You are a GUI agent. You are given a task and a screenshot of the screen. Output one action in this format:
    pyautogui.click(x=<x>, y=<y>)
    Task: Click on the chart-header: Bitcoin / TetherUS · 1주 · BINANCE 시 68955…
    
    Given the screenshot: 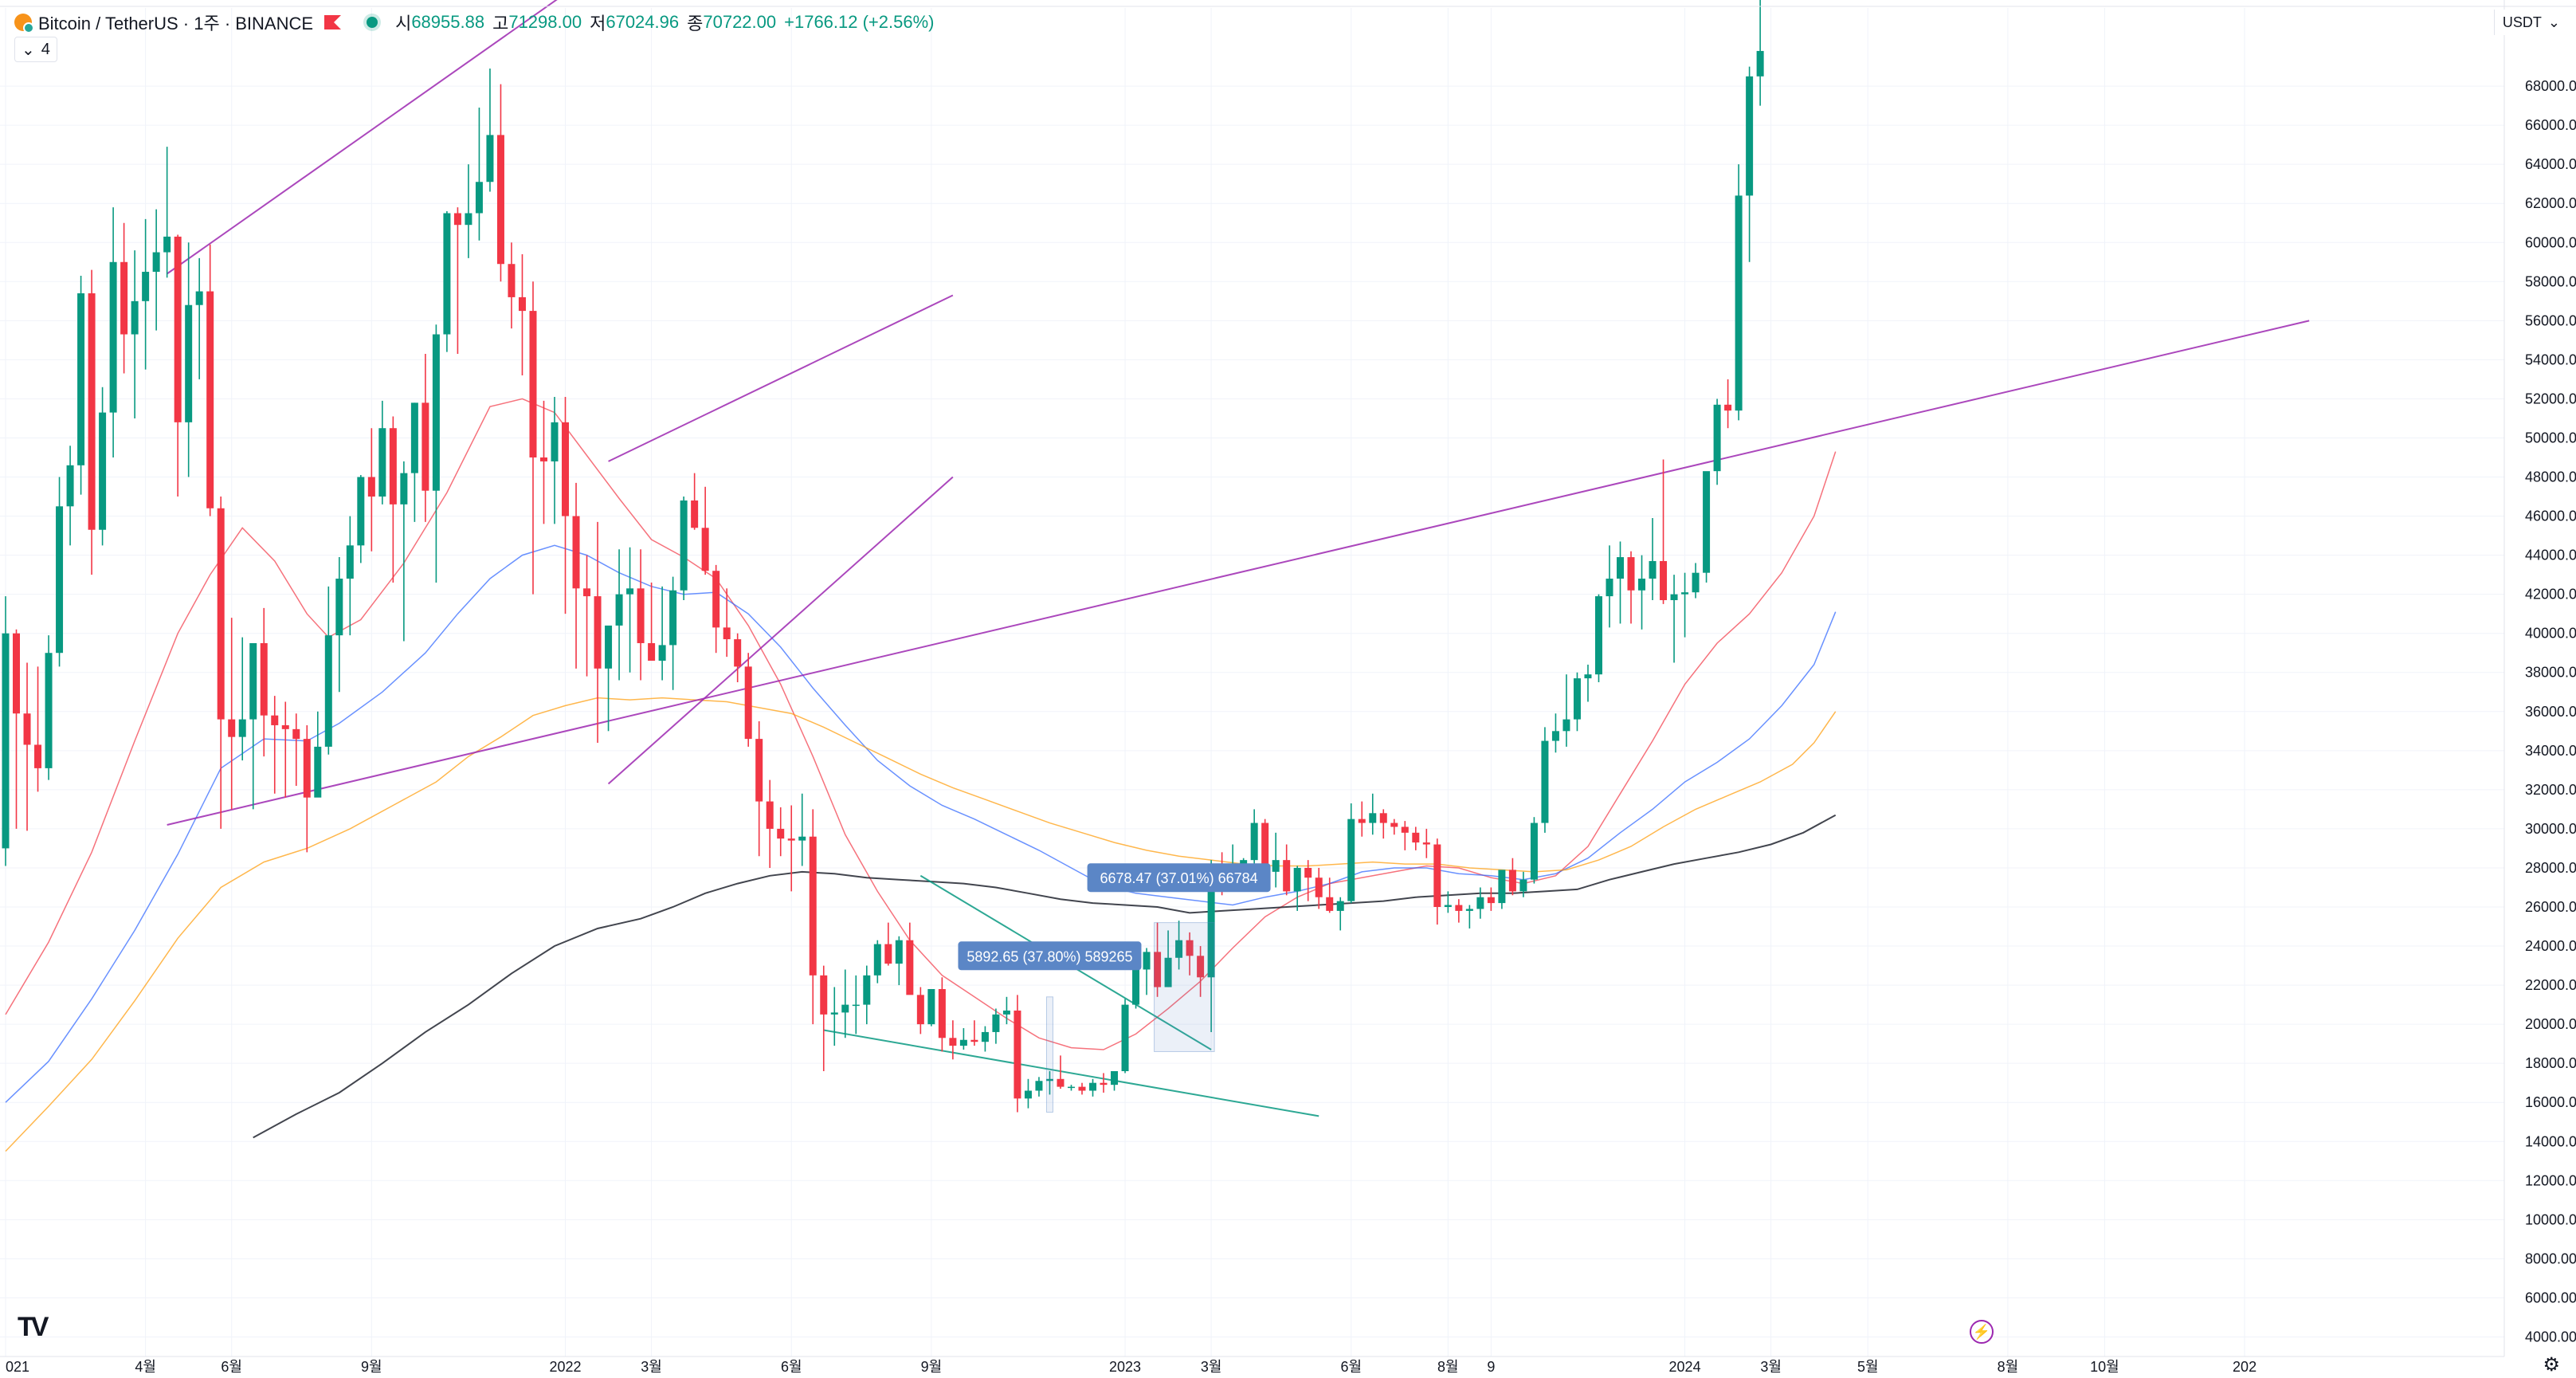 What is the action you would take?
    pyautogui.click(x=472, y=22)
    